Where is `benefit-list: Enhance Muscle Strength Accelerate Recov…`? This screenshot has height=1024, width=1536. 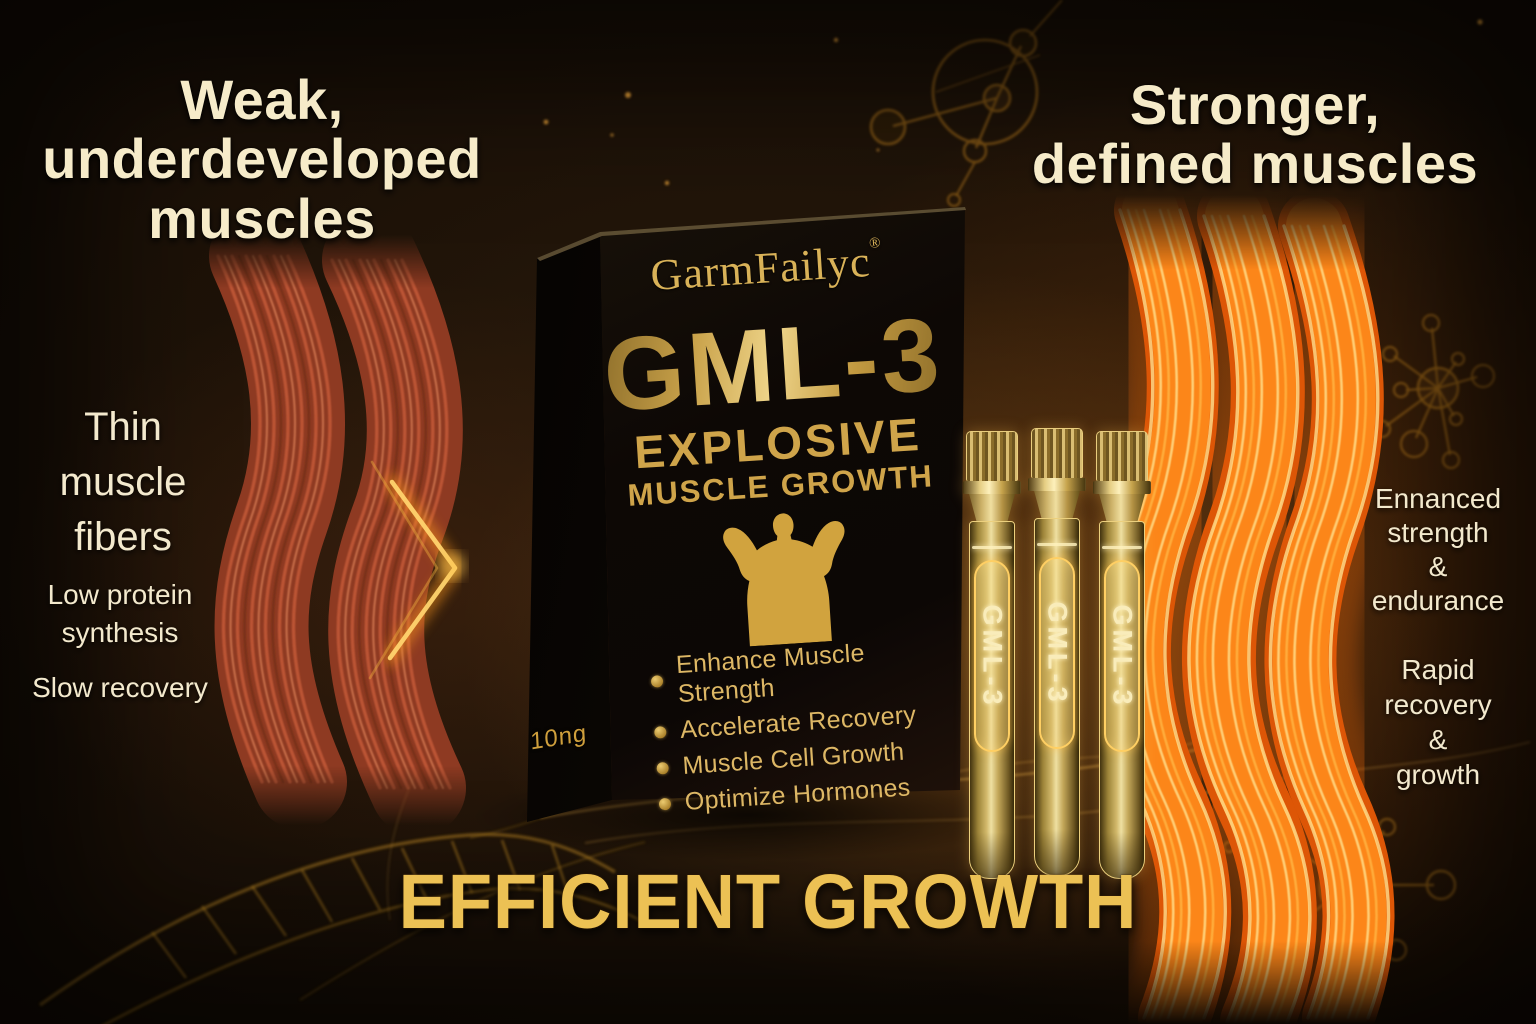
benefit-list: Enhance Muscle Strength Accelerate Recov… is located at coordinates (810, 729).